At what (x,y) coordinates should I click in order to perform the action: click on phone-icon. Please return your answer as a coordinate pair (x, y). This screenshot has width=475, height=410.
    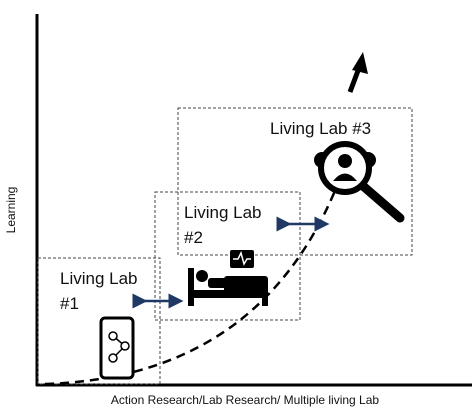
    Looking at the image, I should click on (117, 348).